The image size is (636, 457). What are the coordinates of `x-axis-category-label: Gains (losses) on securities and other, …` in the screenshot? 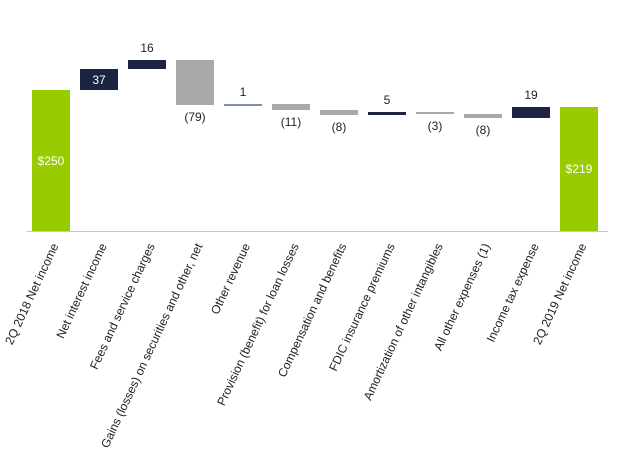 It's located at (152, 346).